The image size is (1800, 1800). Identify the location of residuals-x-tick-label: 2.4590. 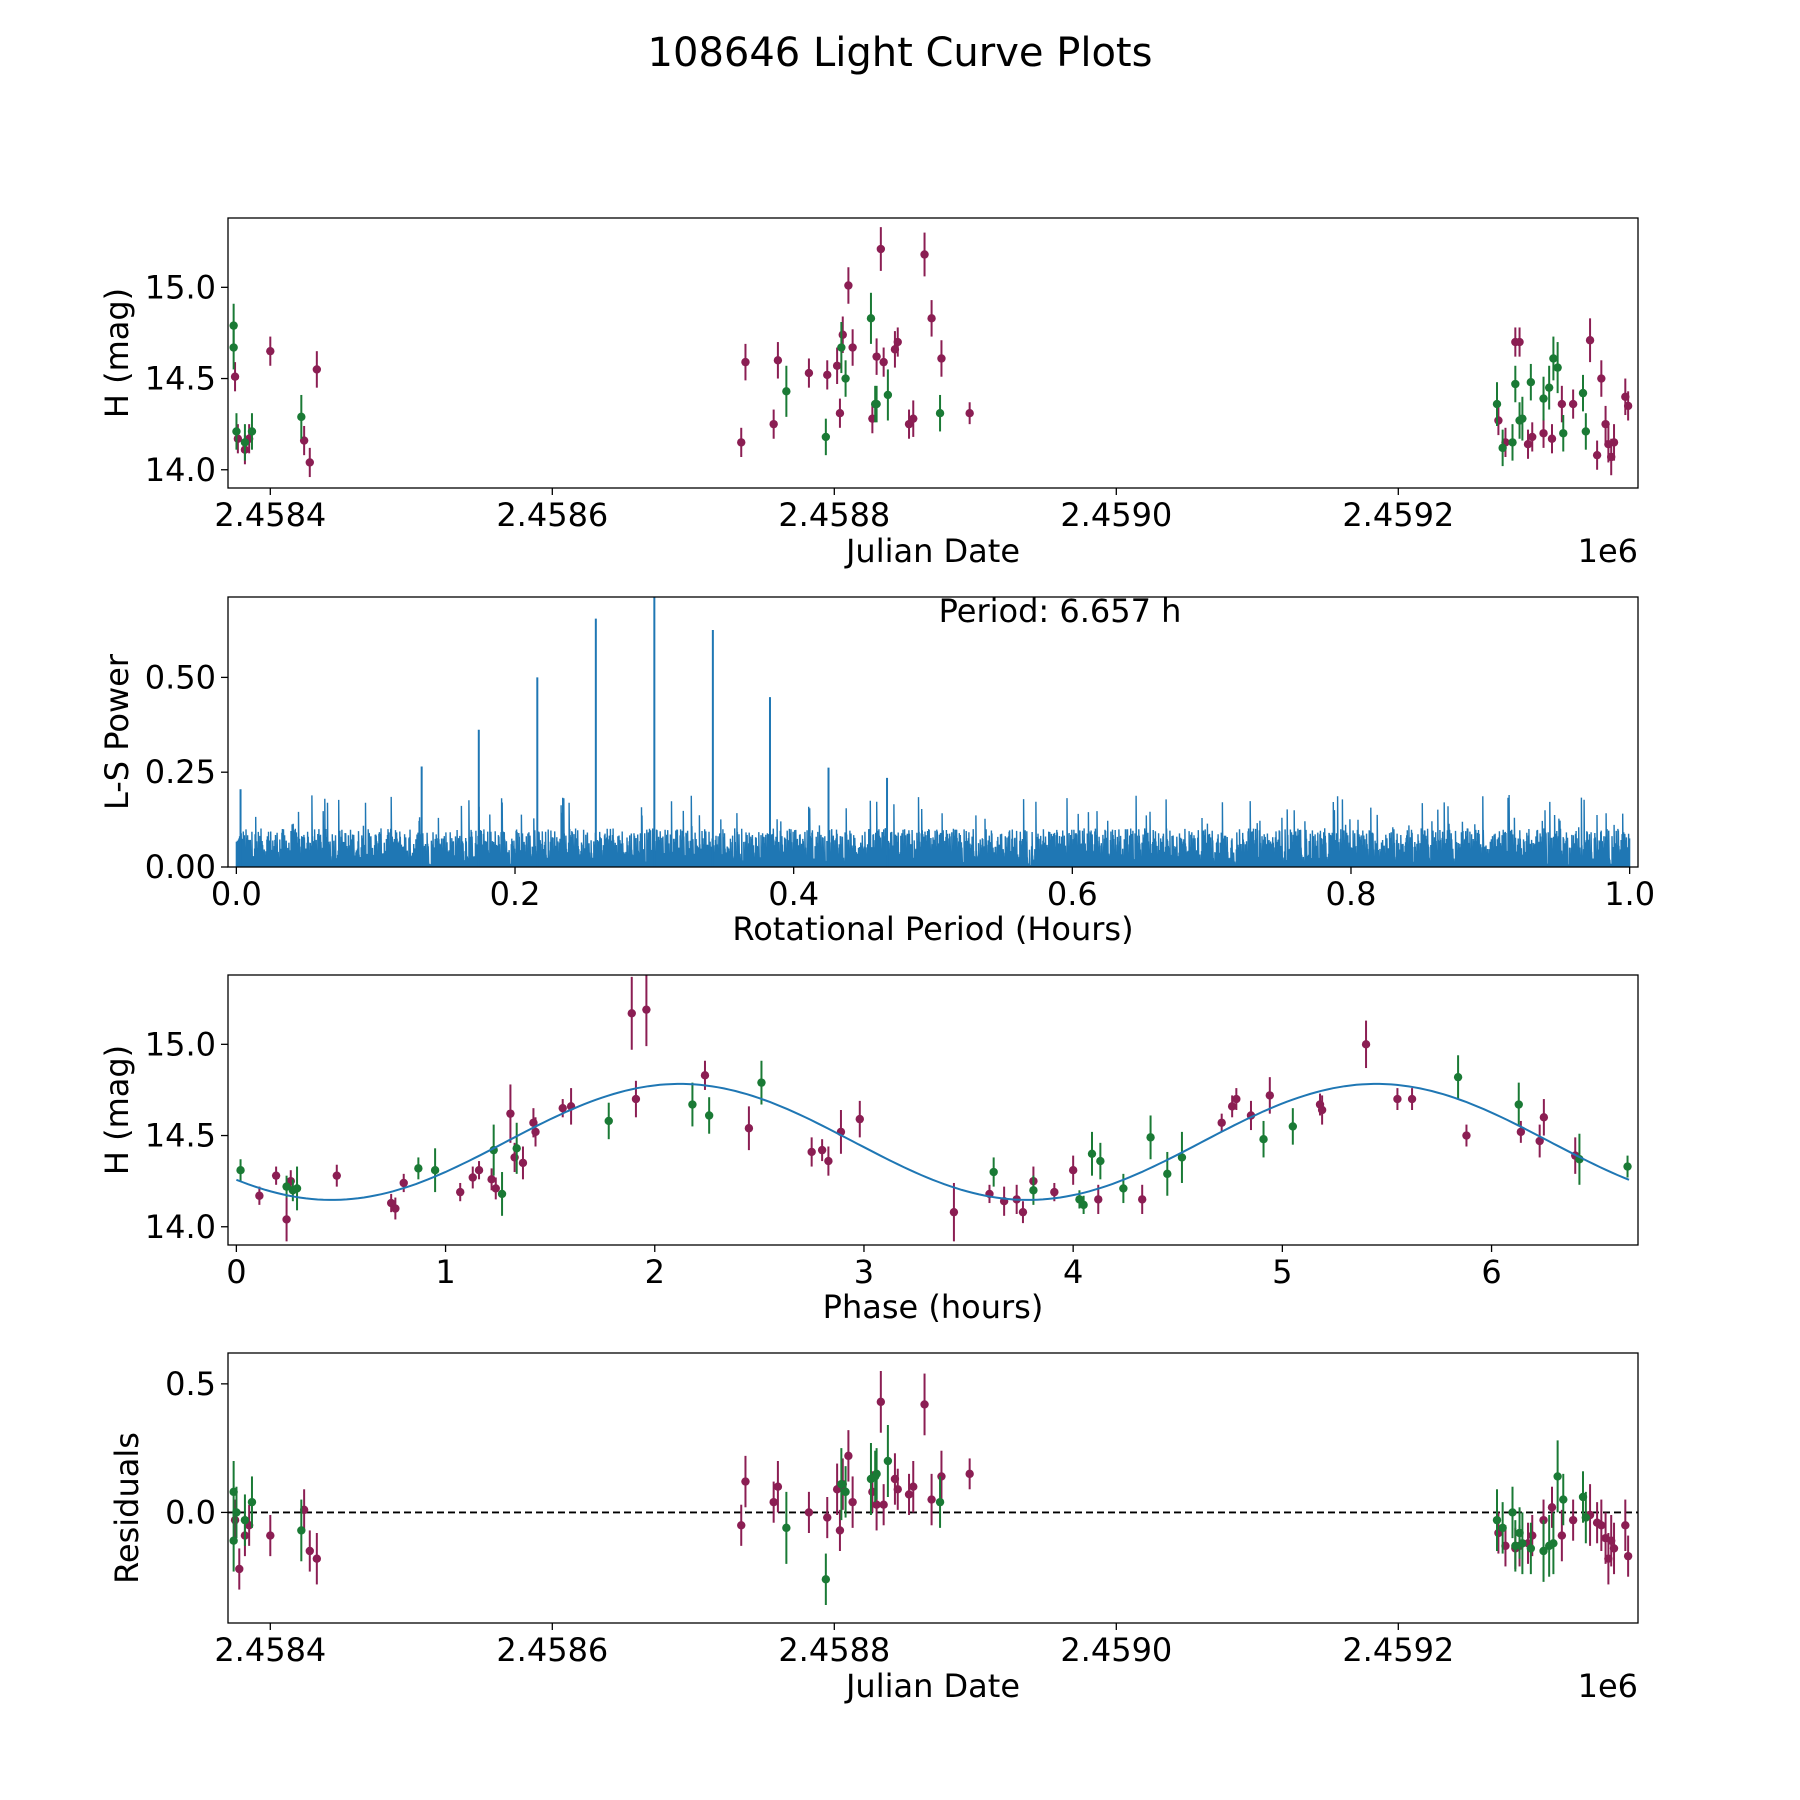
(1116, 1650).